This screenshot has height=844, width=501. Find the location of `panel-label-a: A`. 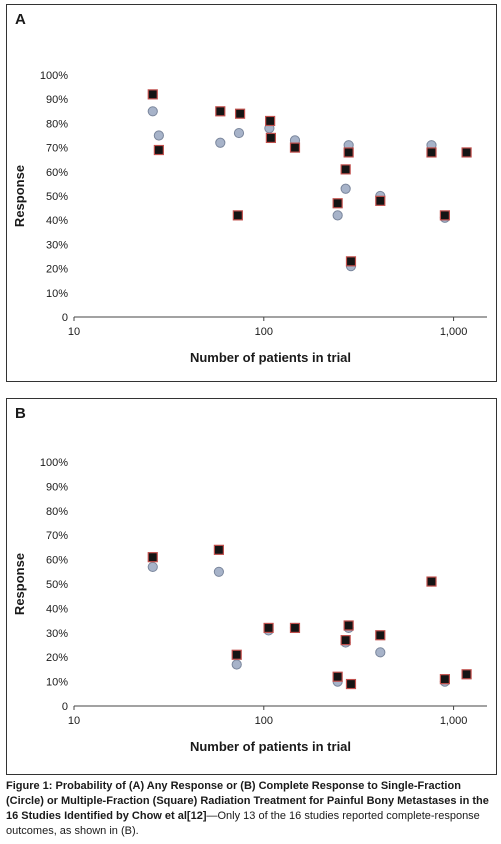

panel-label-a: A is located at coordinates (20, 19).